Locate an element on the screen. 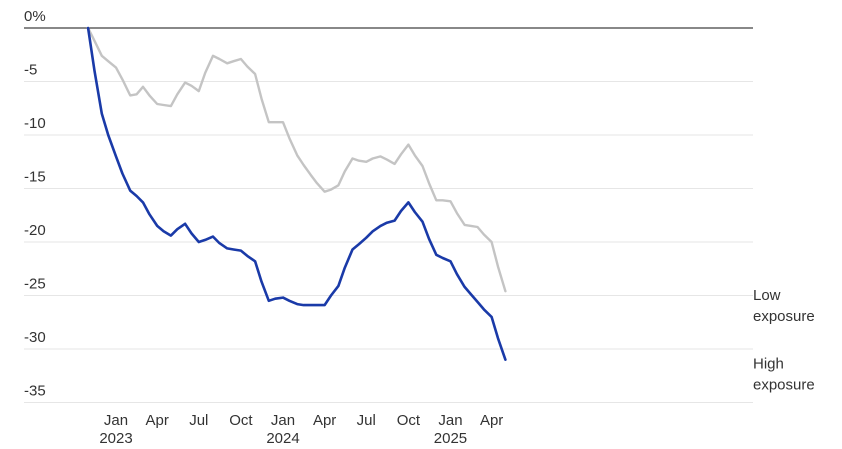 Image resolution: width=842 pixels, height=449 pixels. x-tick-year-label: 2024 is located at coordinates (282, 438).